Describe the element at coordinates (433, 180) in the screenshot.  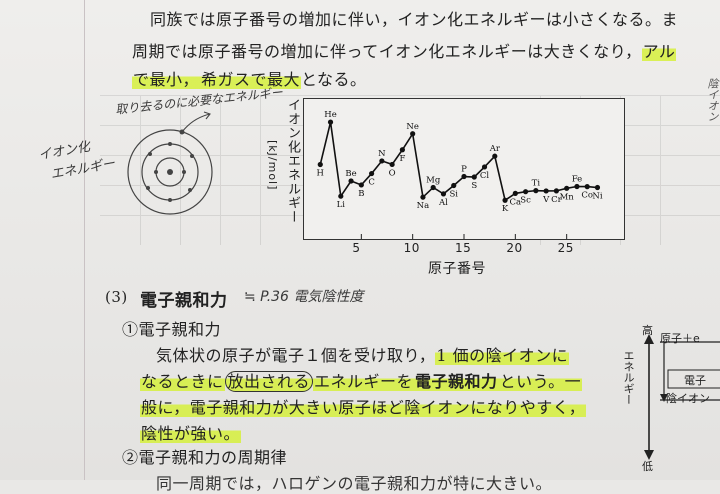
I see `element-label-mg: Mg` at that location.